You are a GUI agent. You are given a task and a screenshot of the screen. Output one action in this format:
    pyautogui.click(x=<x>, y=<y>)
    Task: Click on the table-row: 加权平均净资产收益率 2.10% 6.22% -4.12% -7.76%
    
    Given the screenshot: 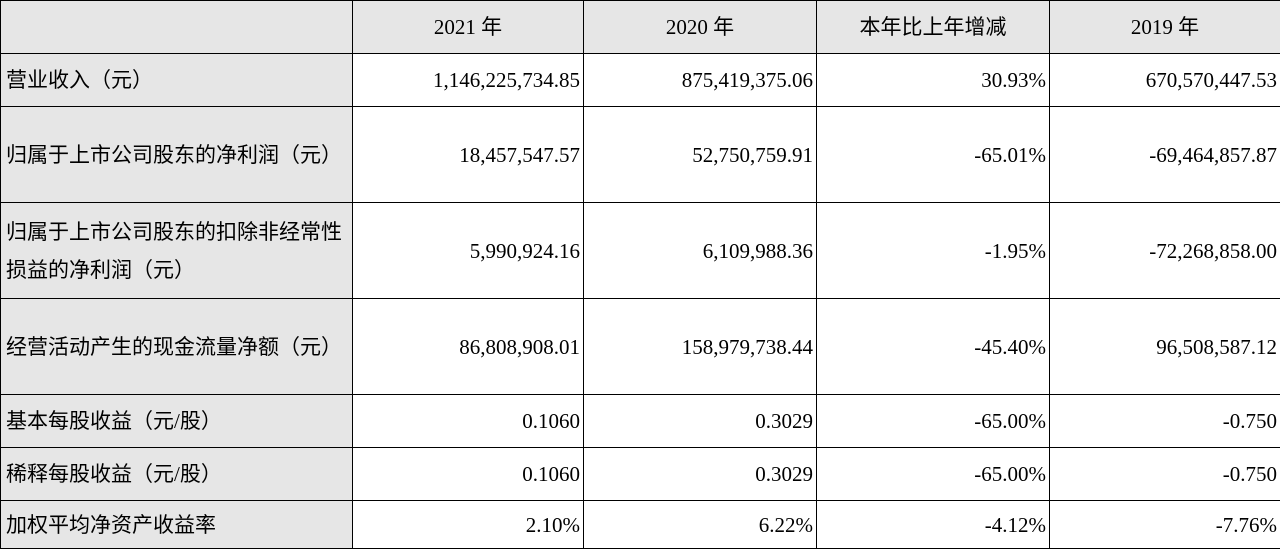 What is the action you would take?
    pyautogui.click(x=640, y=524)
    